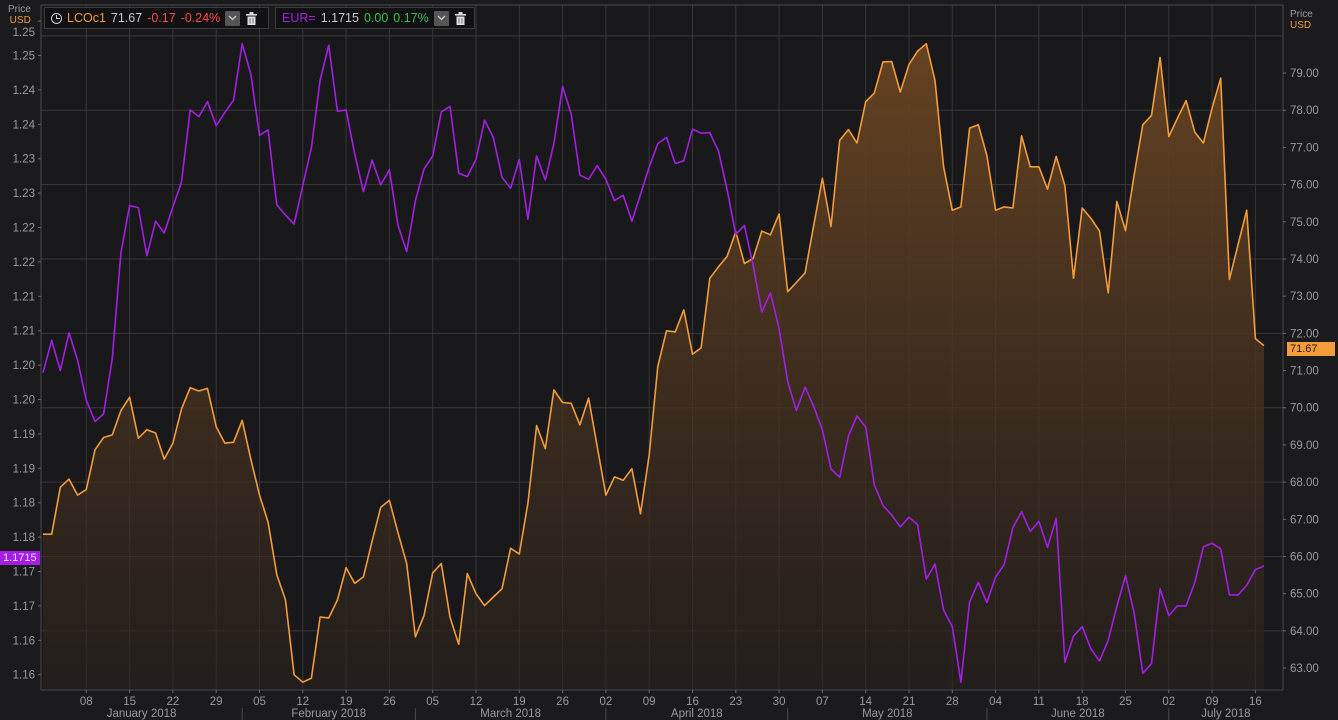 This screenshot has width=1338, height=720. Describe the element at coordinates (161, 18) in the screenshot. I see `legend-change: -0.17` at that location.